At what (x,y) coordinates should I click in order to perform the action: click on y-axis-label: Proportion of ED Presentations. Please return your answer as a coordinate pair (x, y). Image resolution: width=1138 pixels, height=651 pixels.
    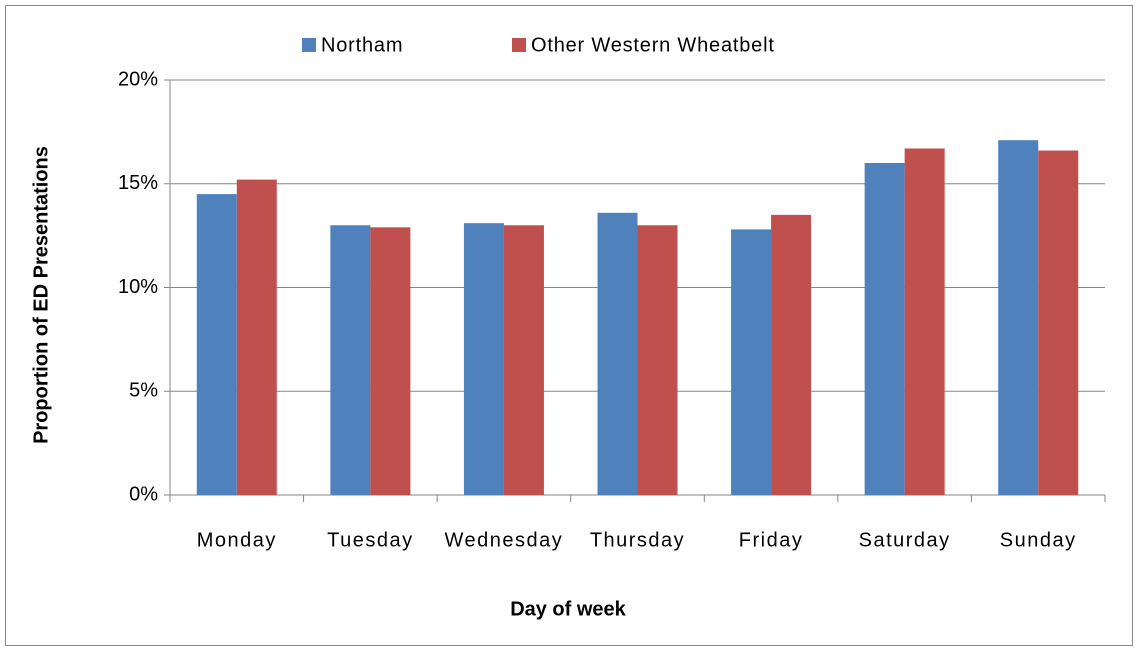
    Looking at the image, I should click on (41, 295).